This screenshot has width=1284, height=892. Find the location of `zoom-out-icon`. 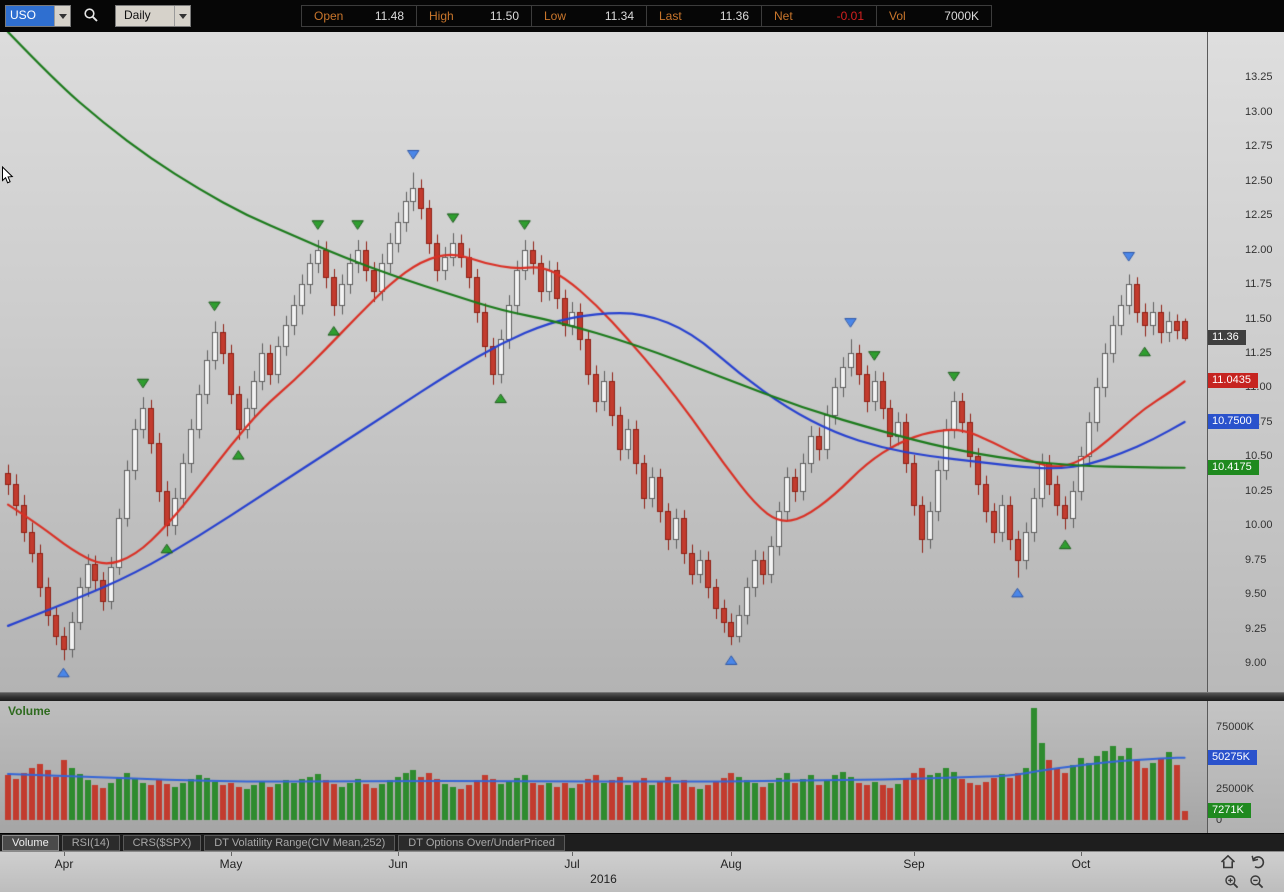

zoom-out-icon is located at coordinates (1257, 883).